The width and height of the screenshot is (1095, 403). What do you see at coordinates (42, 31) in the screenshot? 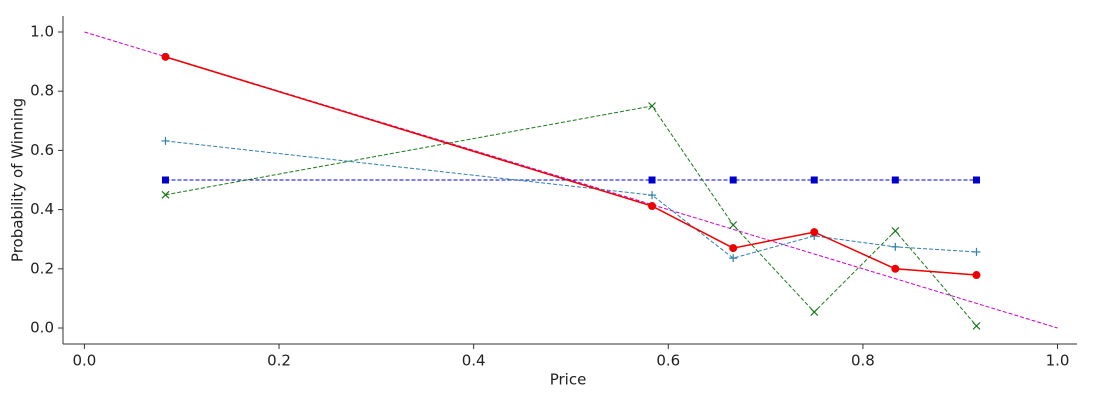
I see `y-tick-label: 1.0` at bounding box center [42, 31].